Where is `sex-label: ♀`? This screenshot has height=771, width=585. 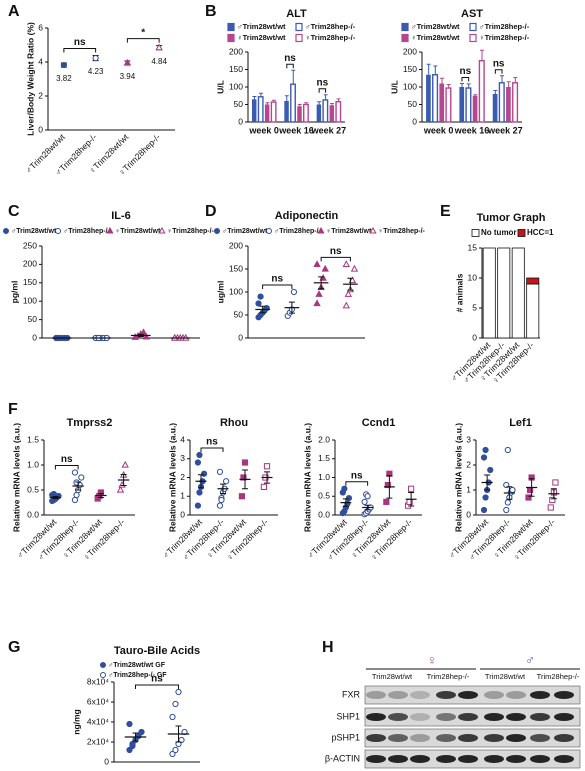 sex-label: ♀ is located at coordinates (432, 659).